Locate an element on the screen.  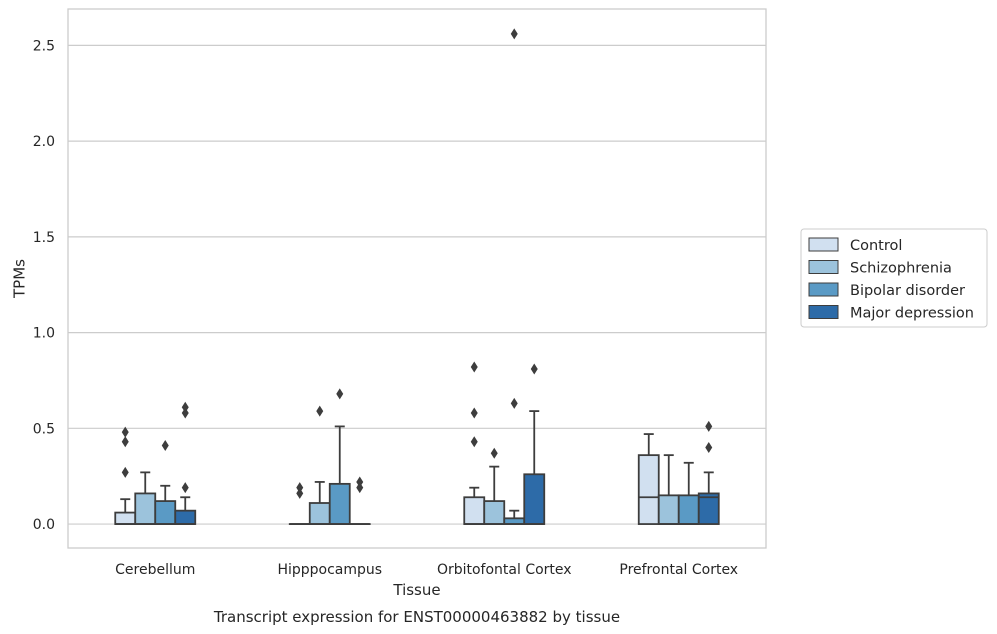
legend-label: Major depression is located at coordinates (912, 314).